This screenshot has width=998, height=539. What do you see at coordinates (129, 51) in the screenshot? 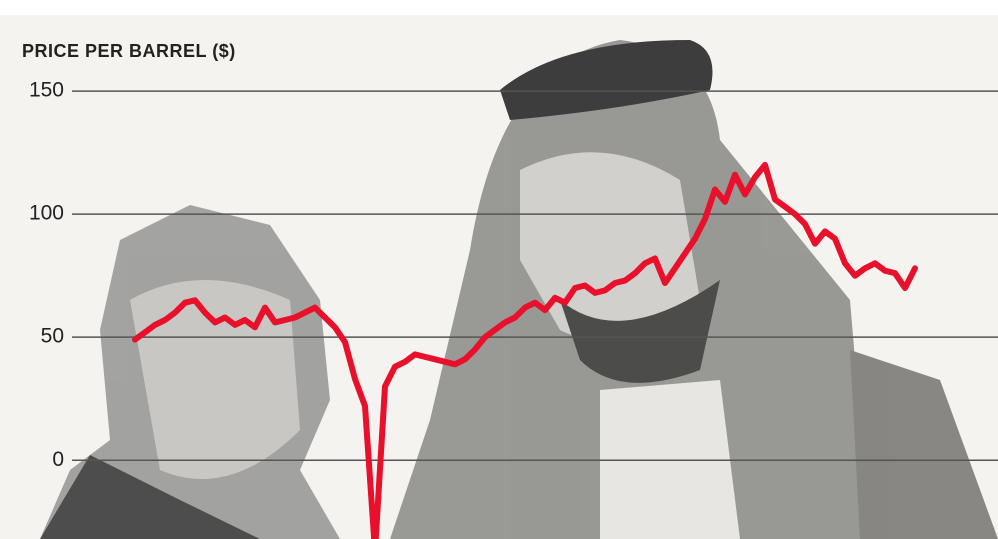
I see `chart-title: PRICE PER BARREL ($)` at bounding box center [129, 51].